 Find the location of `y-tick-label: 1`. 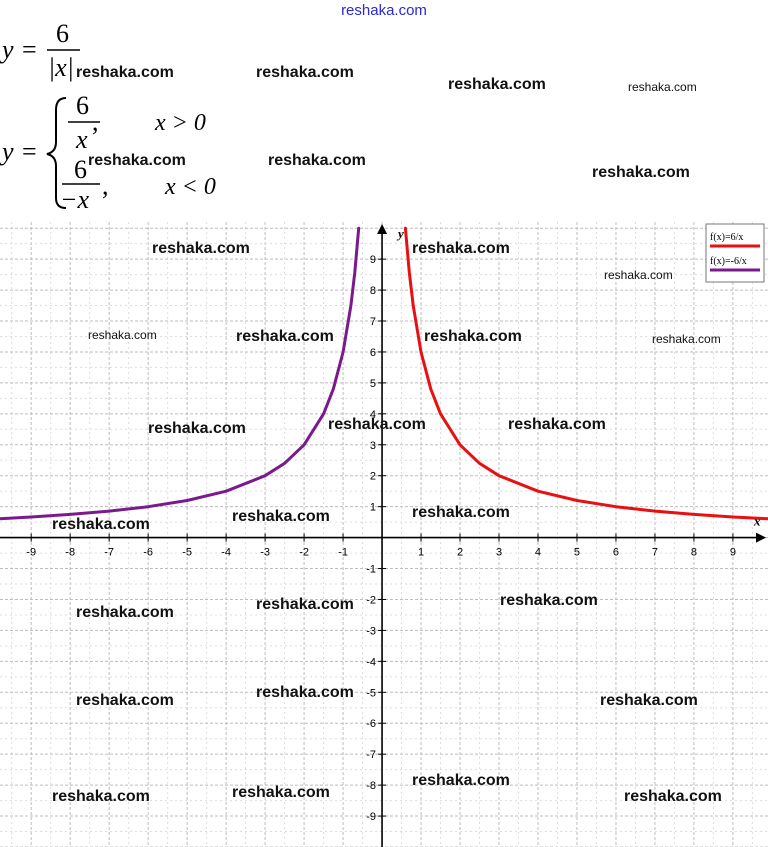

y-tick-label: 1 is located at coordinates (373, 508).